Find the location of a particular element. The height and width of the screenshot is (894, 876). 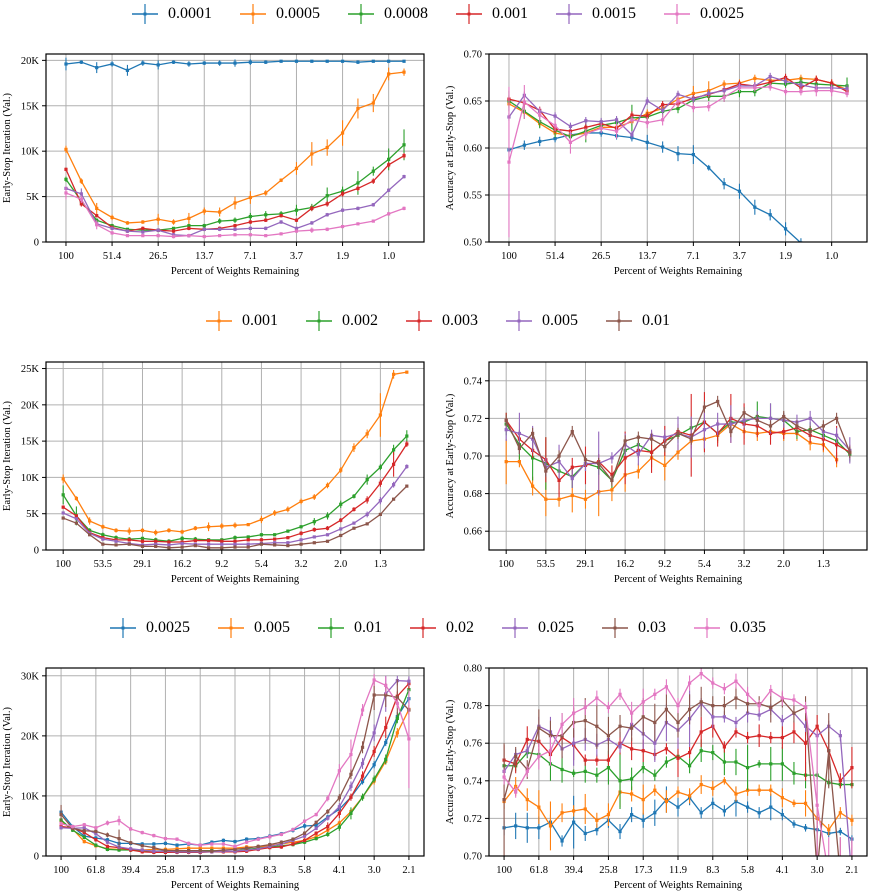

plot-frame is located at coordinates (678, 148).